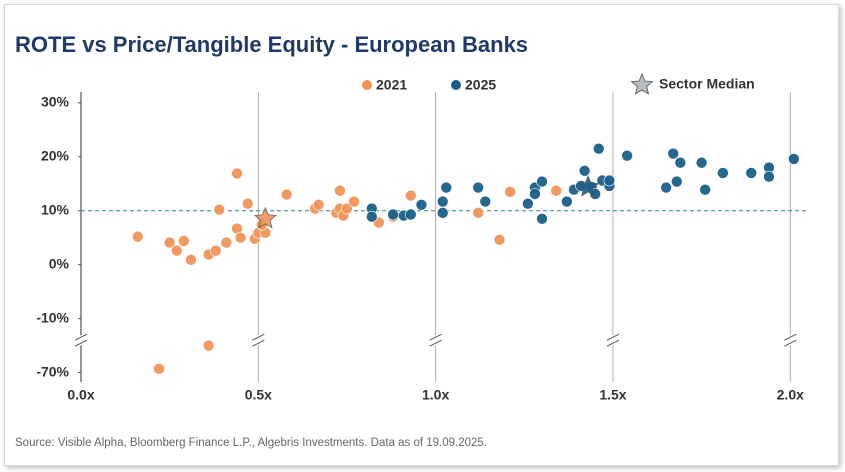 Image resolution: width=845 pixels, height=472 pixels. I want to click on y-tick-label: 20%, so click(55, 155).